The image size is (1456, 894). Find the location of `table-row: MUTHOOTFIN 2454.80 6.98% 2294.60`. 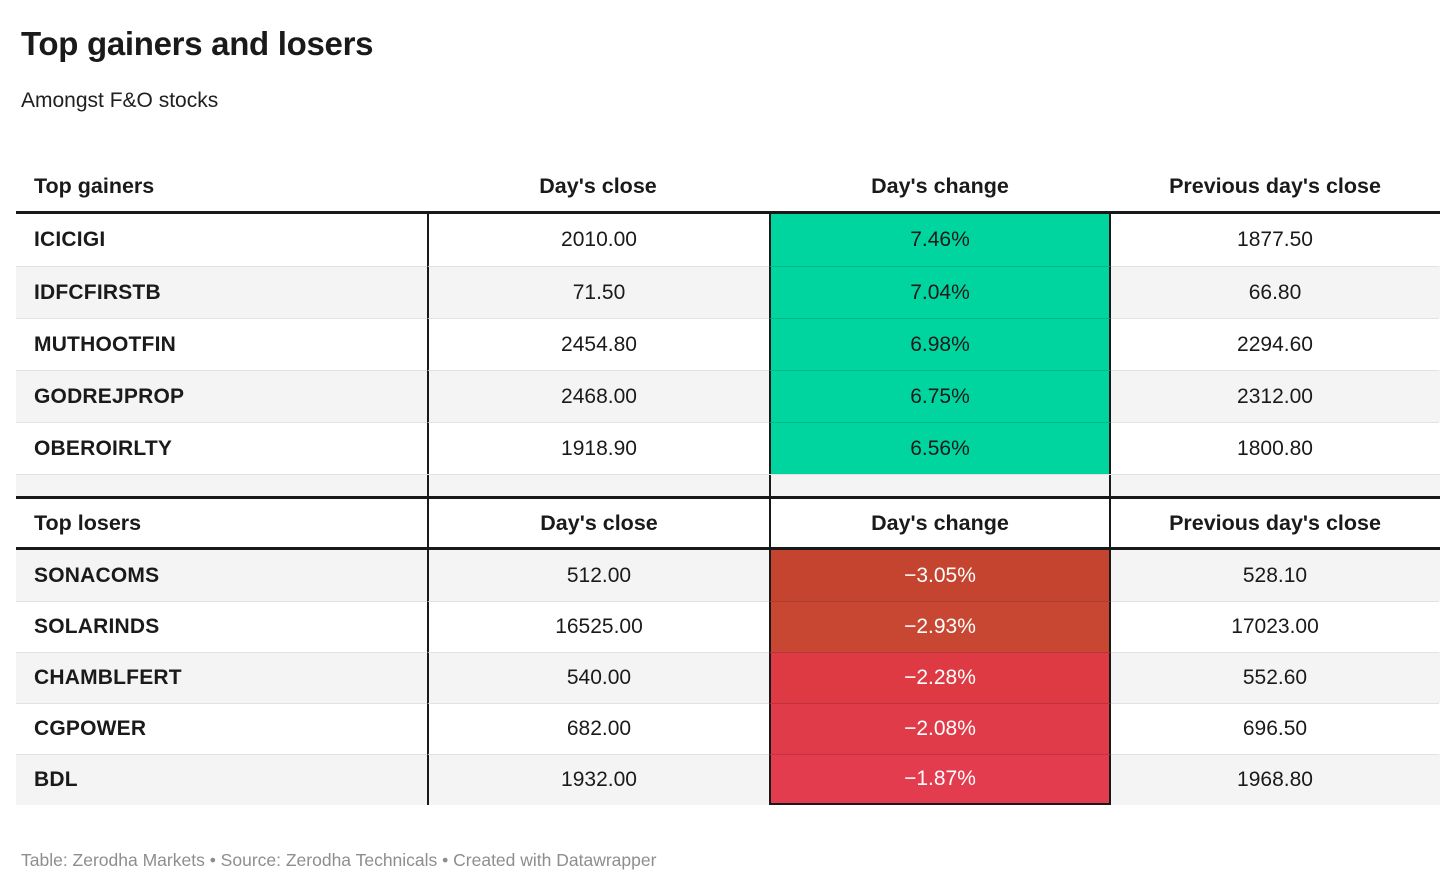

table-row: MUTHOOTFIN 2454.80 6.98% 2294.60 is located at coordinates (728, 344).